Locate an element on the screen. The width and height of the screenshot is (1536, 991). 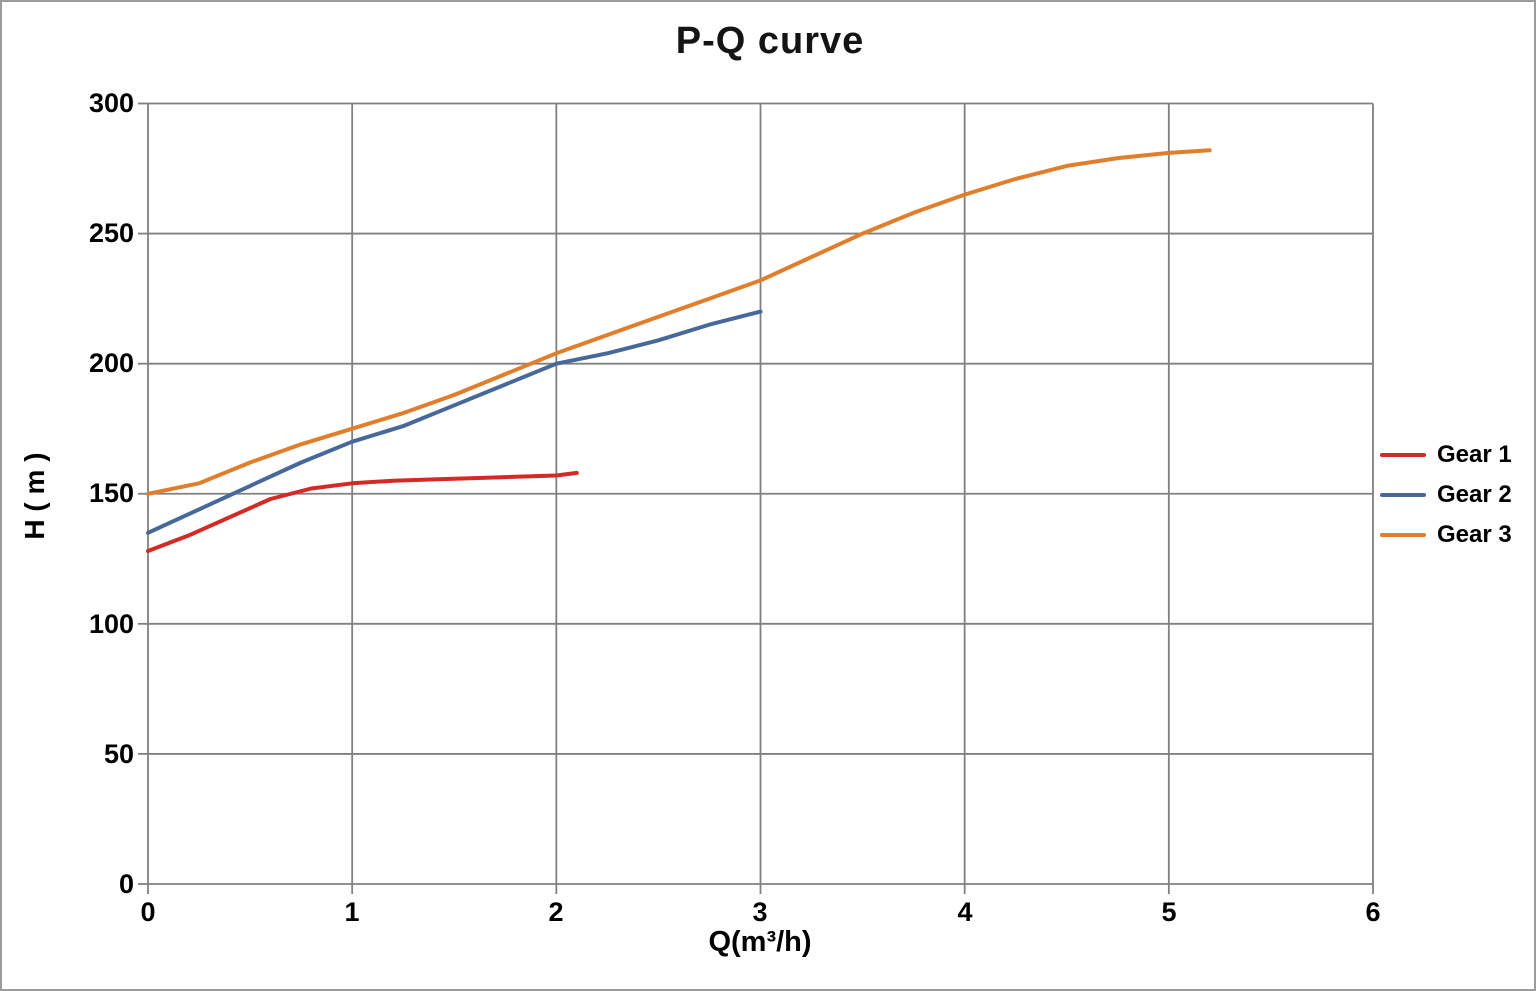
x-tick-1: 1 is located at coordinates (352, 912).